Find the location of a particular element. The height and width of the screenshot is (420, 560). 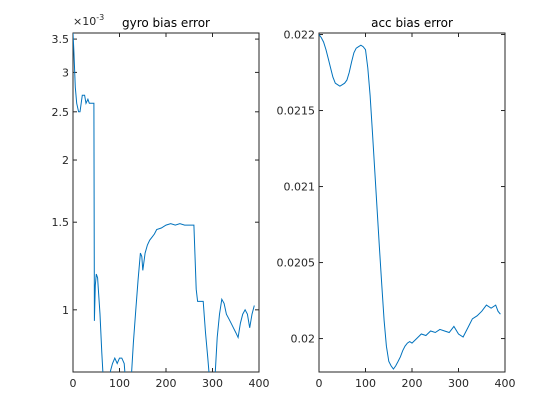

gyro-y-tick-label: 3.5 is located at coordinates (61, 39).